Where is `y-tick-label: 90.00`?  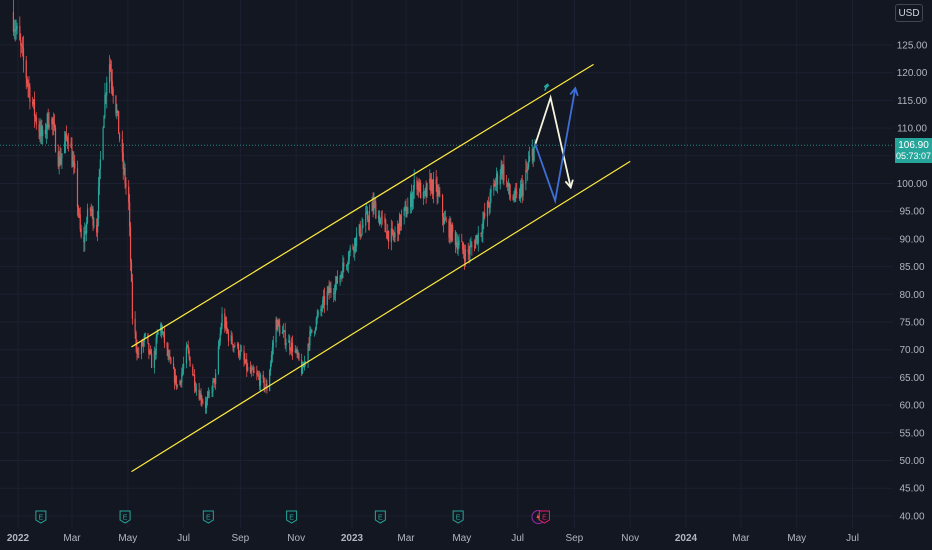
y-tick-label: 90.00 is located at coordinates (911, 239).